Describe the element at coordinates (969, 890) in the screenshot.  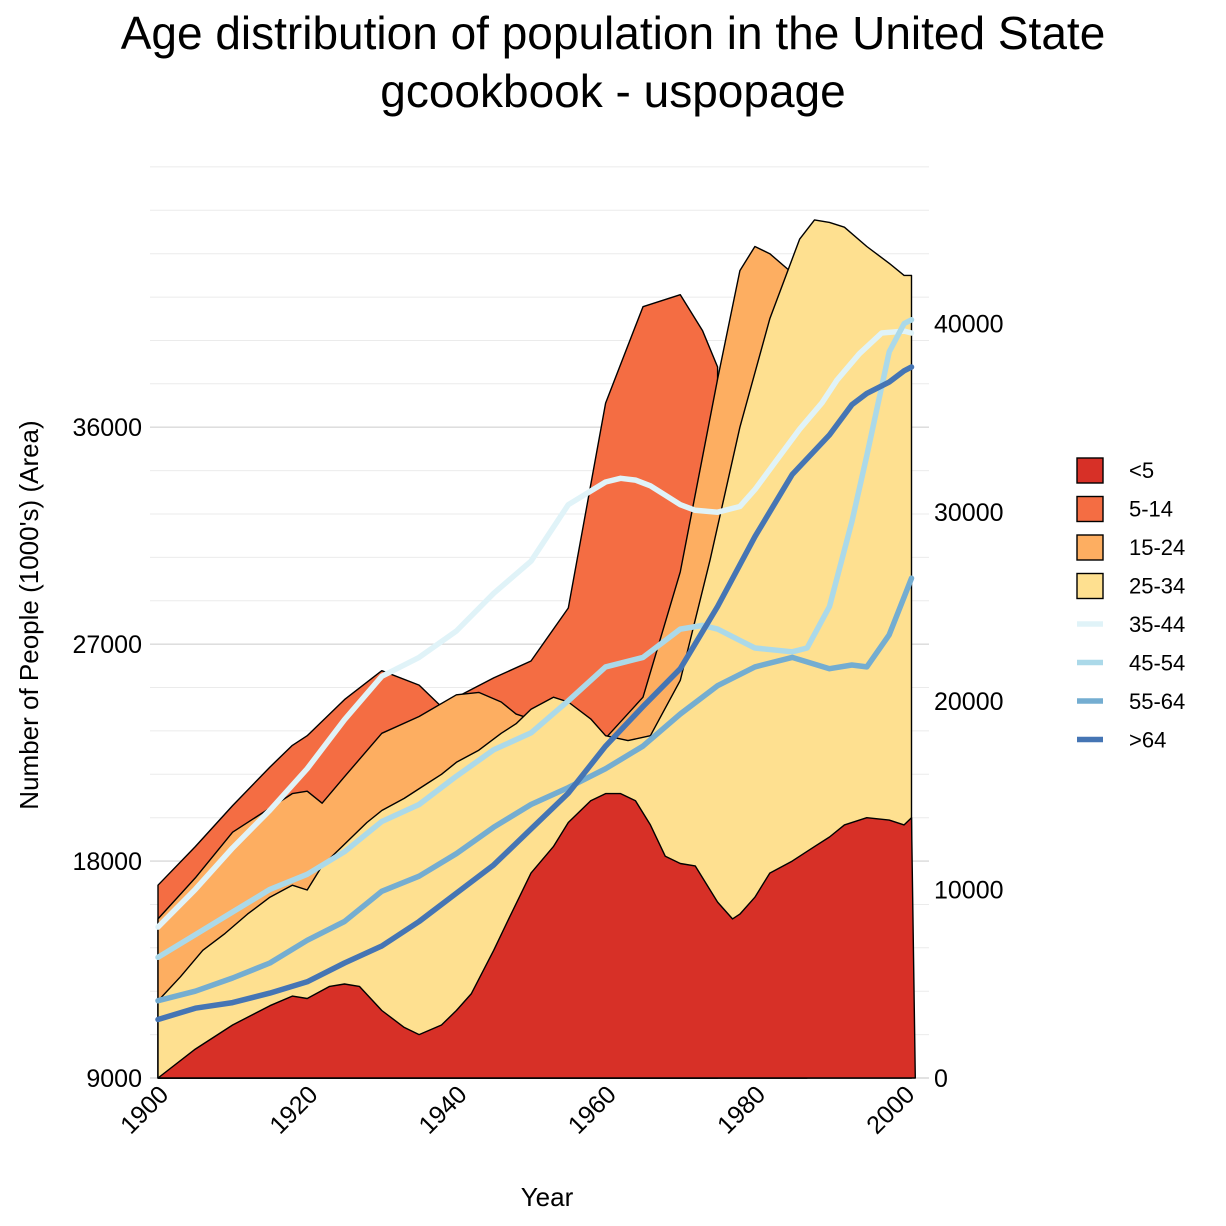
I see `y-right-tick-label: 10000` at that location.